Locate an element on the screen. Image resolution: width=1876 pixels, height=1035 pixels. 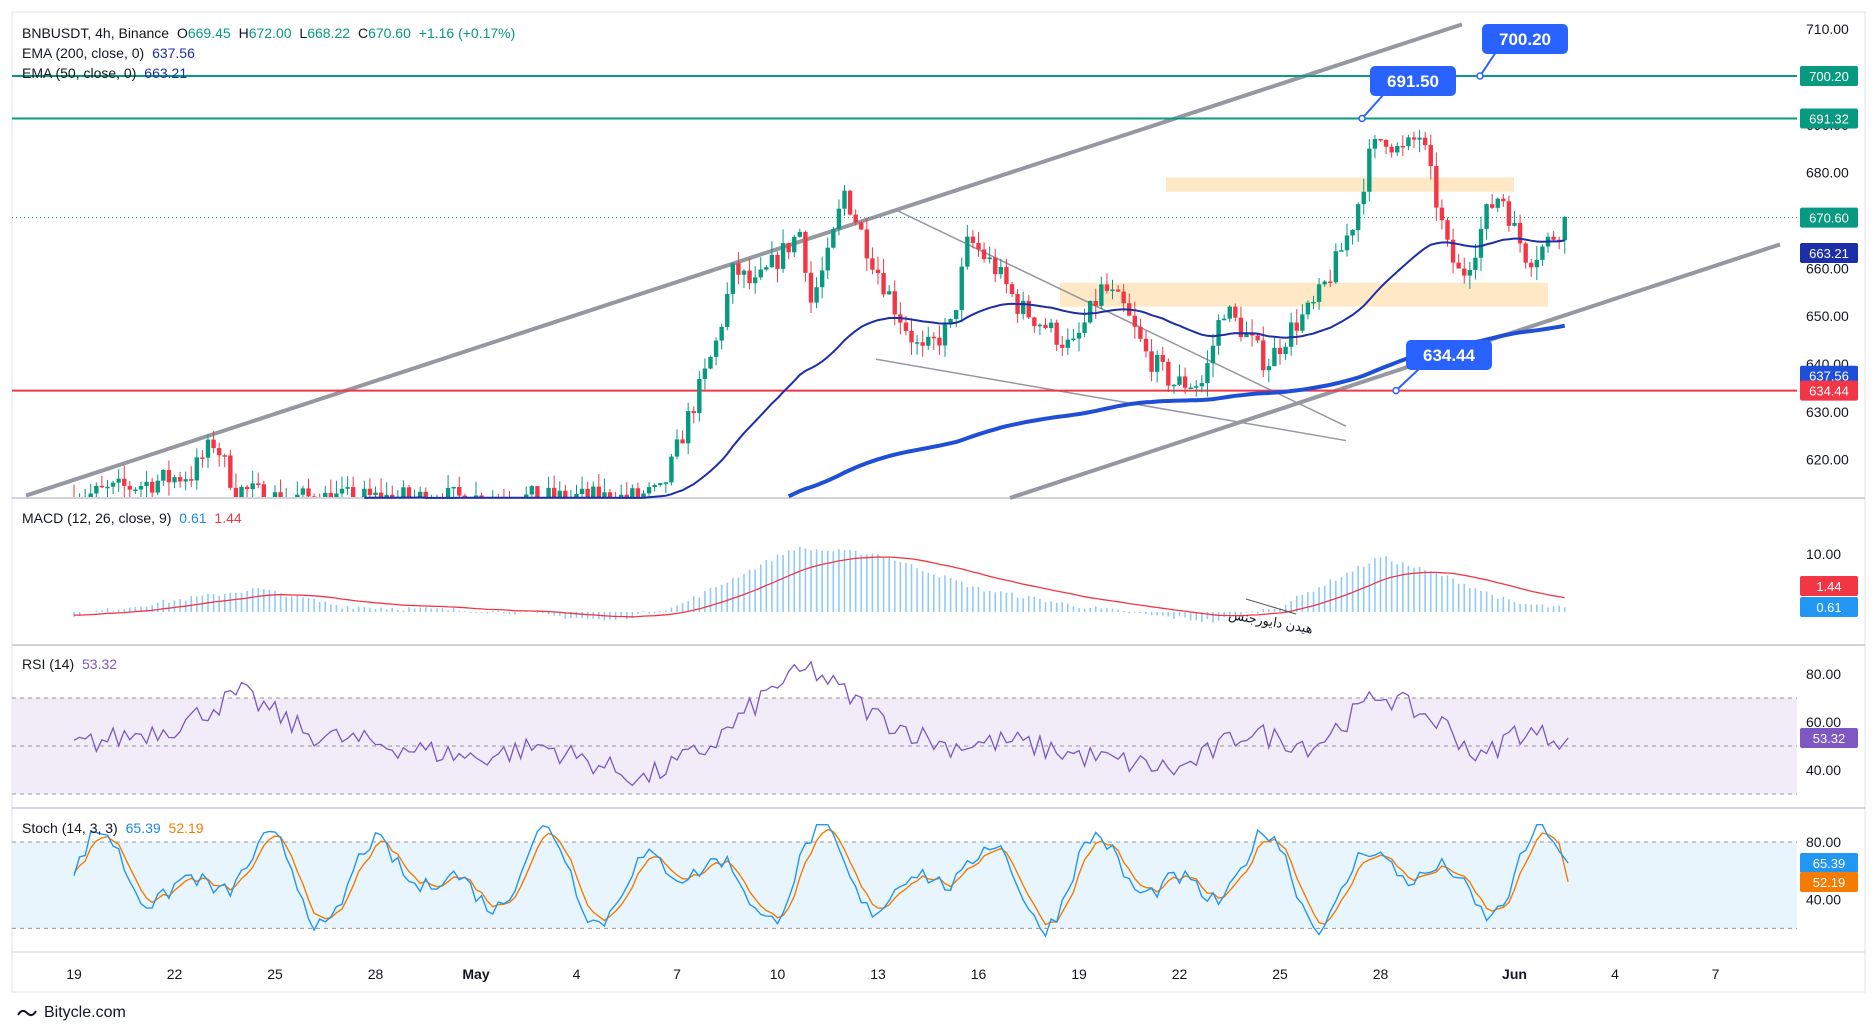
stoch-tag-label: 65.39 is located at coordinates (1829, 863).